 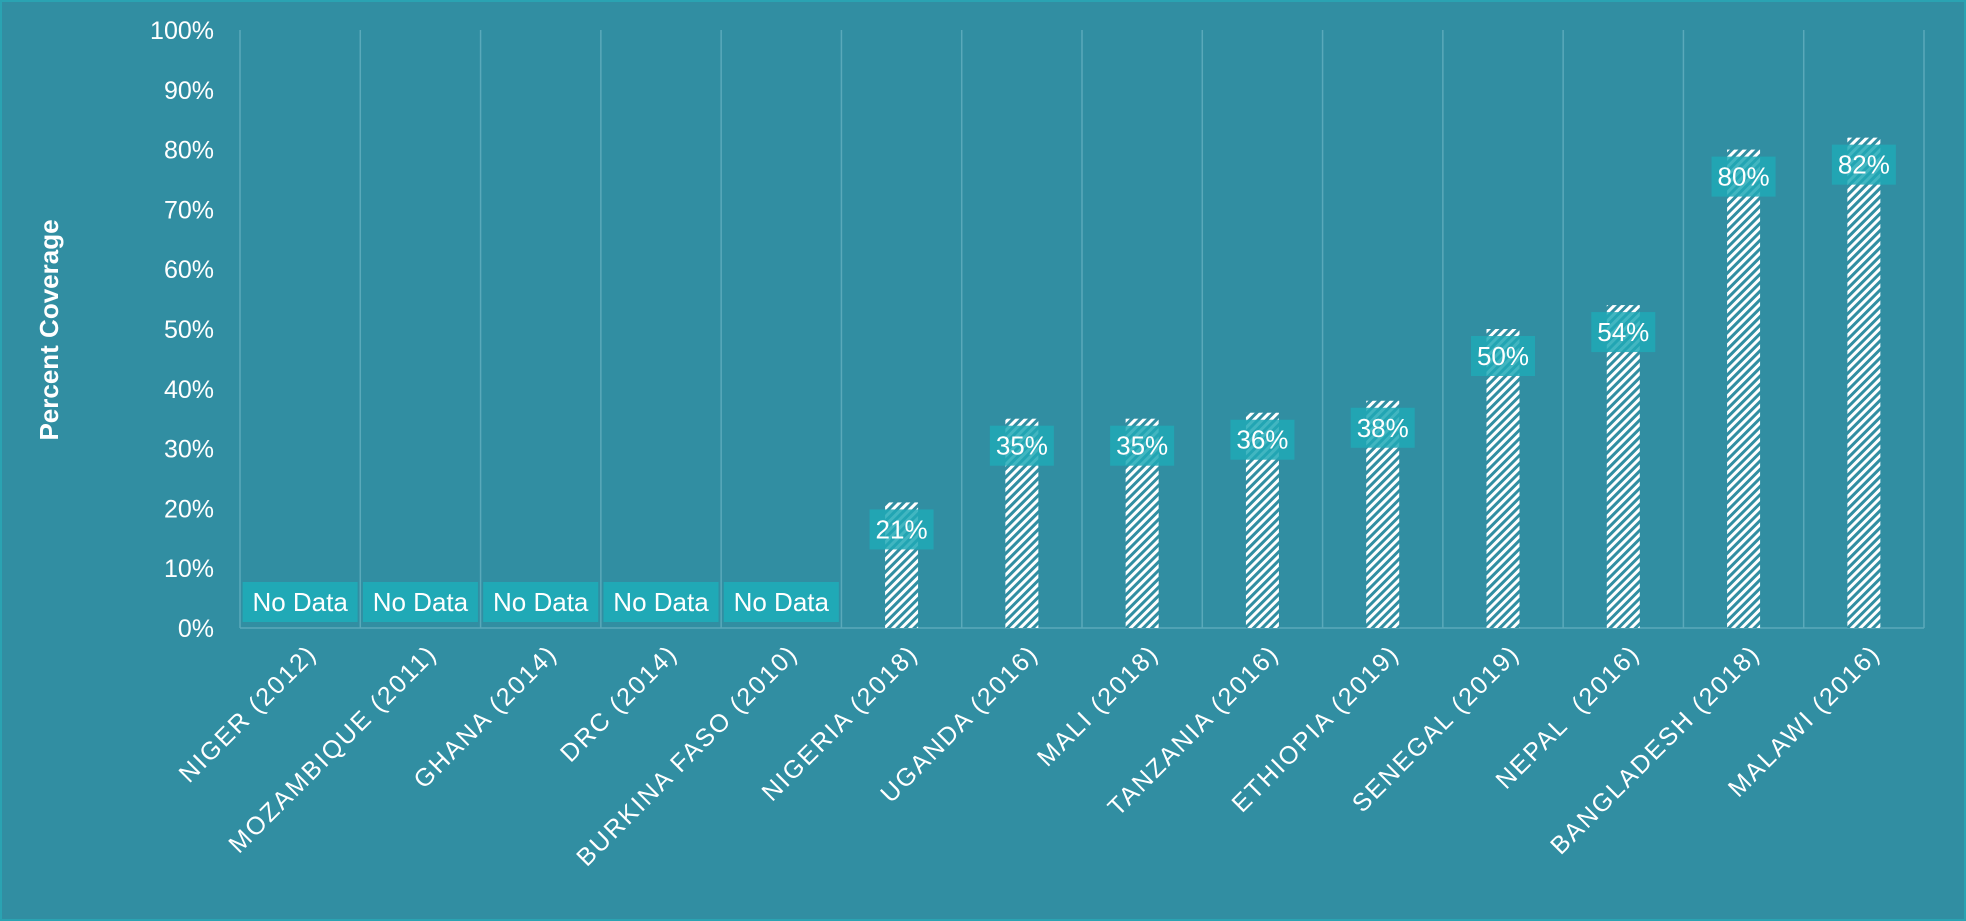 What do you see at coordinates (189, 569) in the screenshot?
I see `y-tick-label: 10%` at bounding box center [189, 569].